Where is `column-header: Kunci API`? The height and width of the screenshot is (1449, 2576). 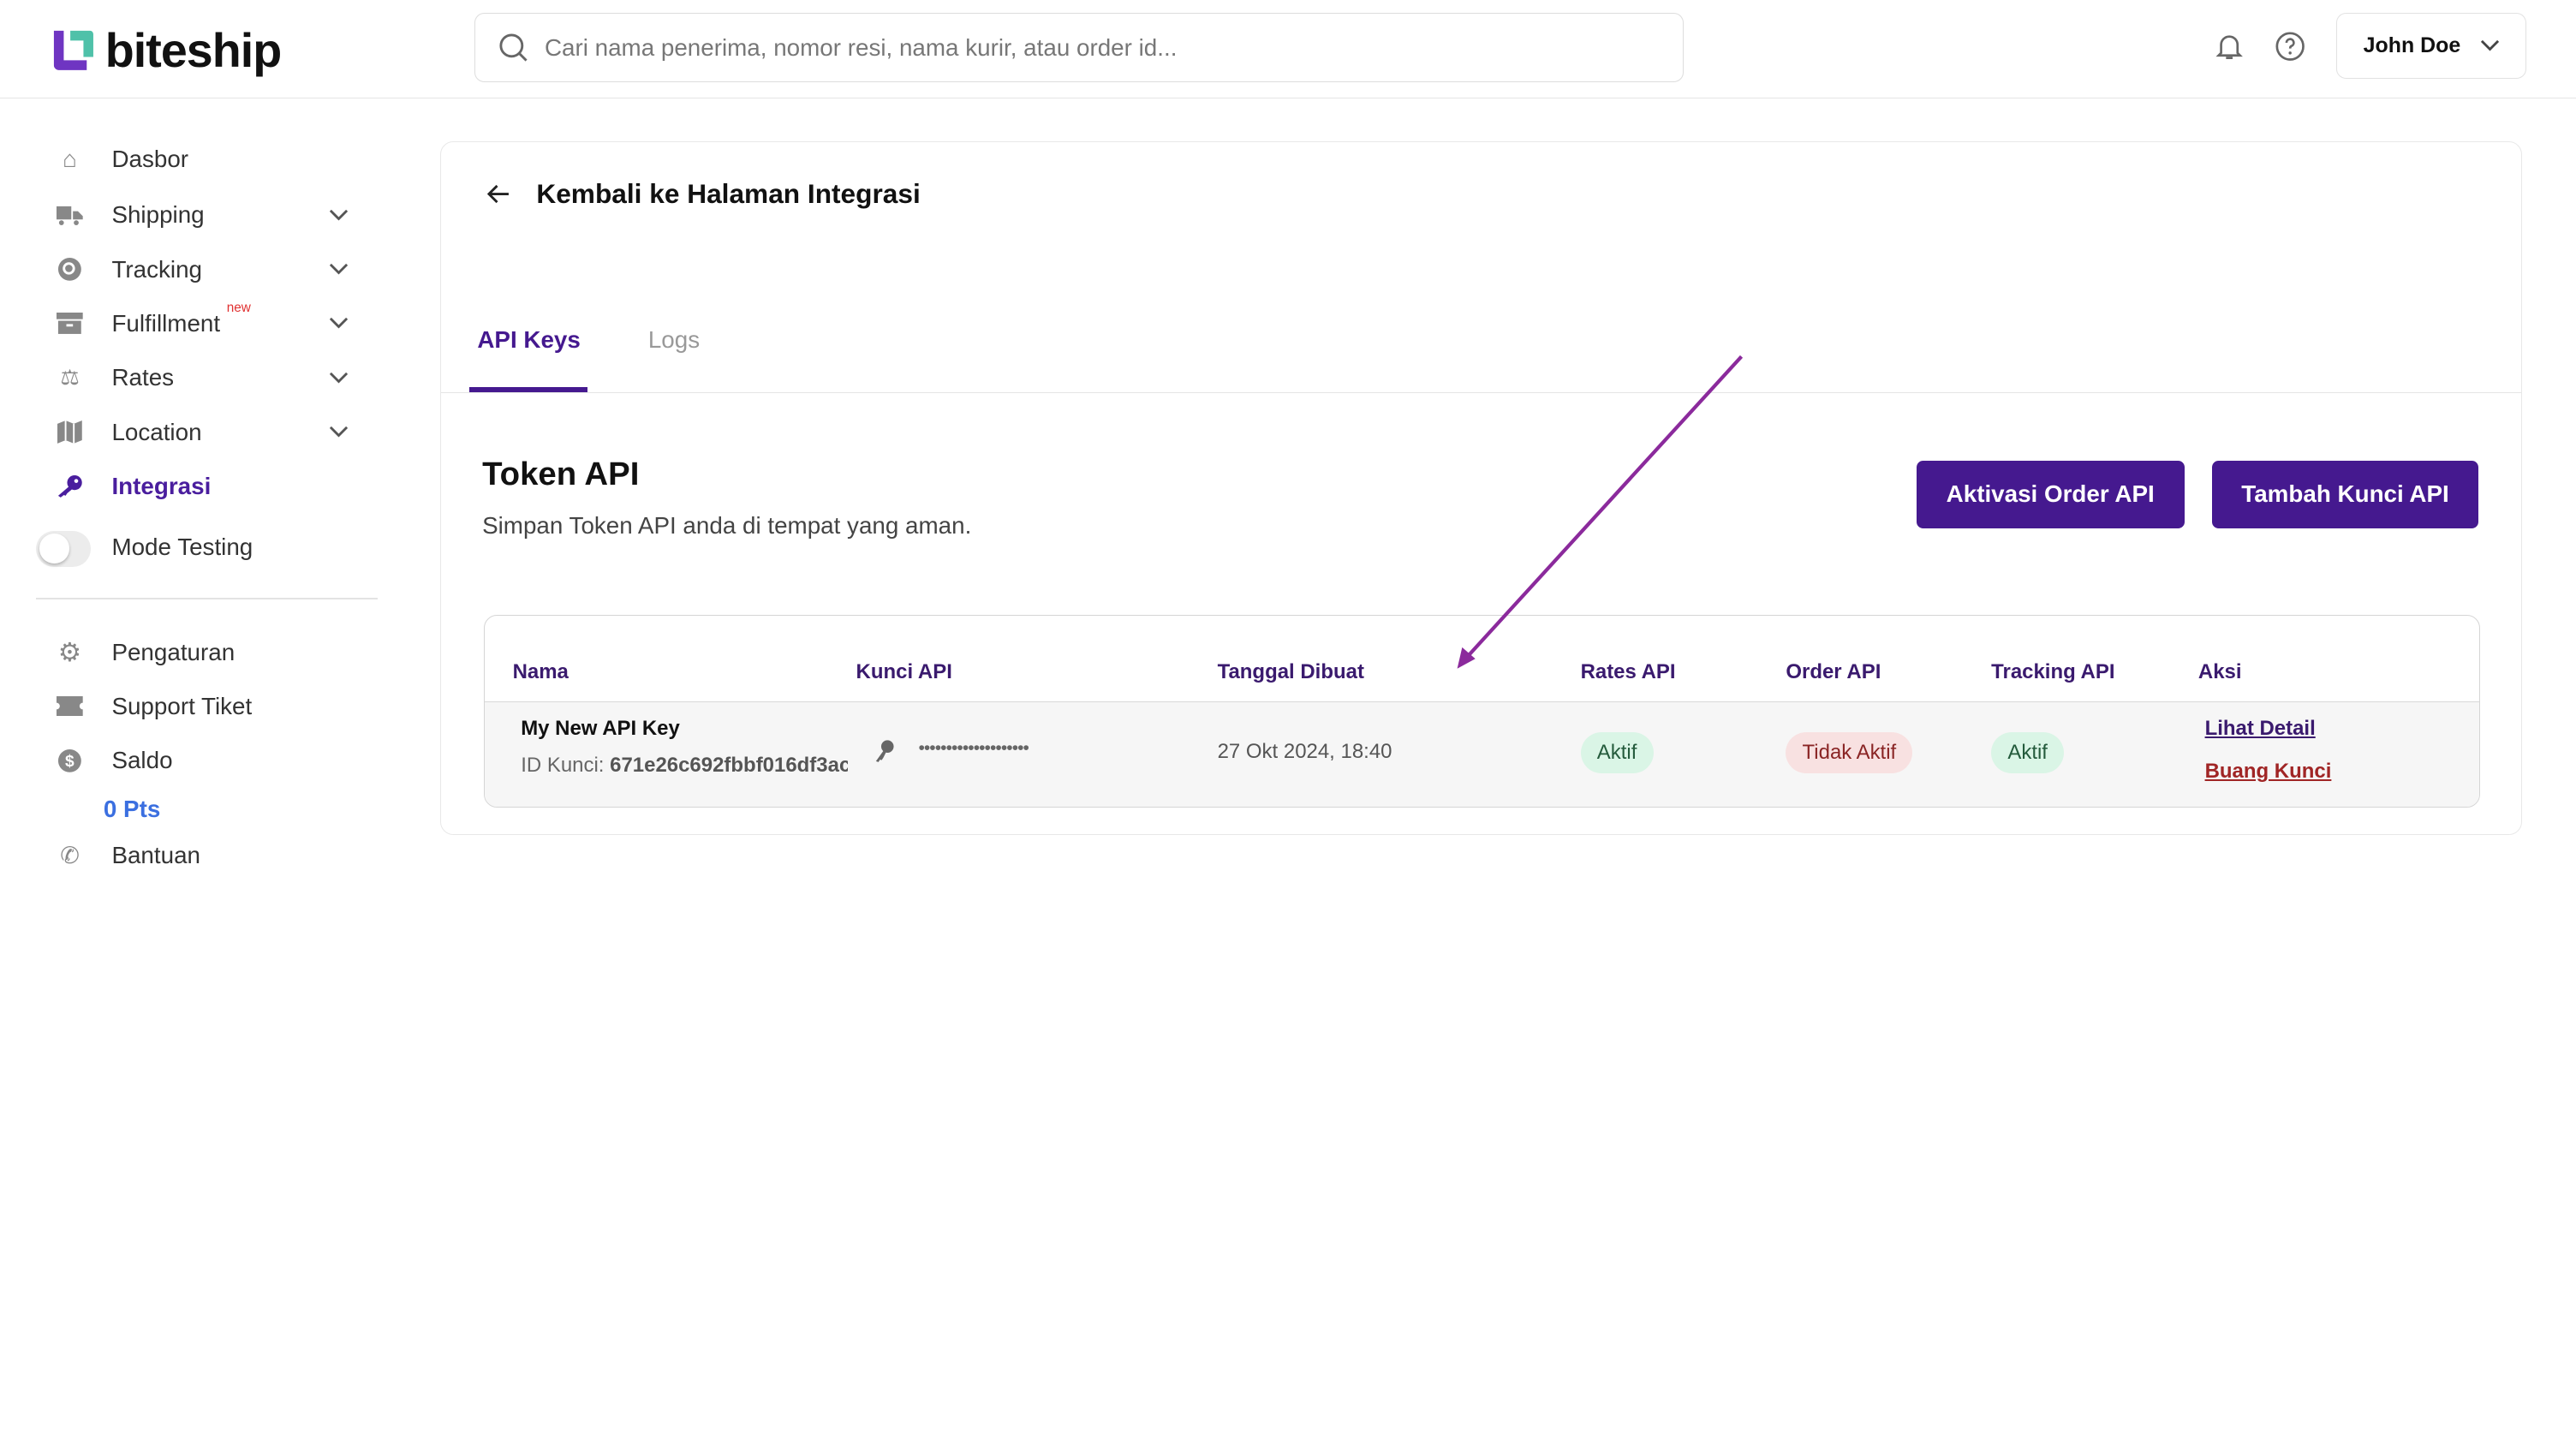
column-header: Kunci API is located at coordinates (904, 672).